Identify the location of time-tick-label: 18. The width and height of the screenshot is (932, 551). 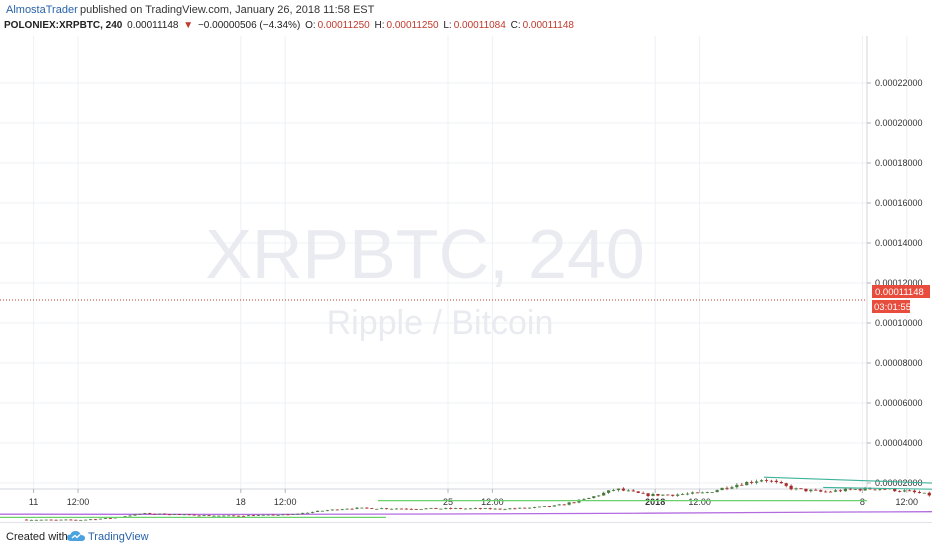
(241, 502).